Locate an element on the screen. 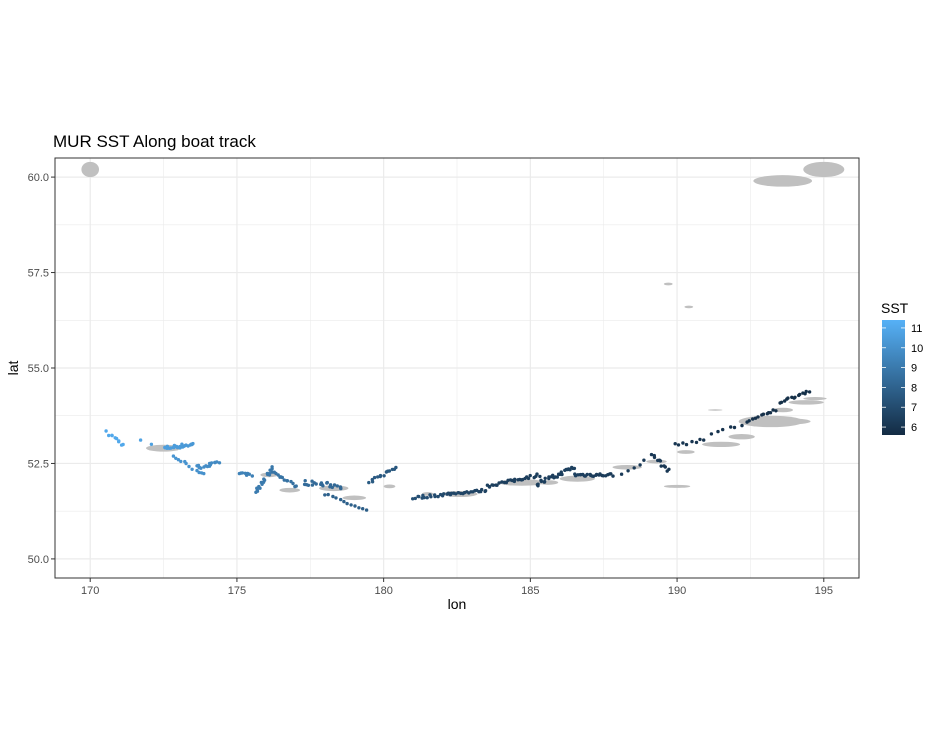  y-tick-label: 50.0 is located at coordinates (38, 560).